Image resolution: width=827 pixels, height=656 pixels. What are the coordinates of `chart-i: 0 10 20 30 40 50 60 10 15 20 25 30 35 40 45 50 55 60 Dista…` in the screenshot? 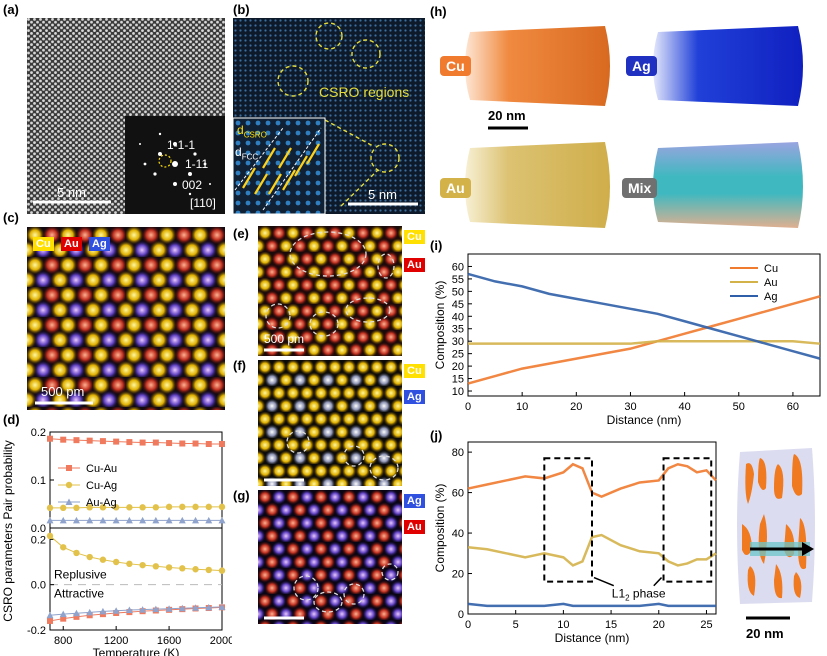 It's located at (628, 335).